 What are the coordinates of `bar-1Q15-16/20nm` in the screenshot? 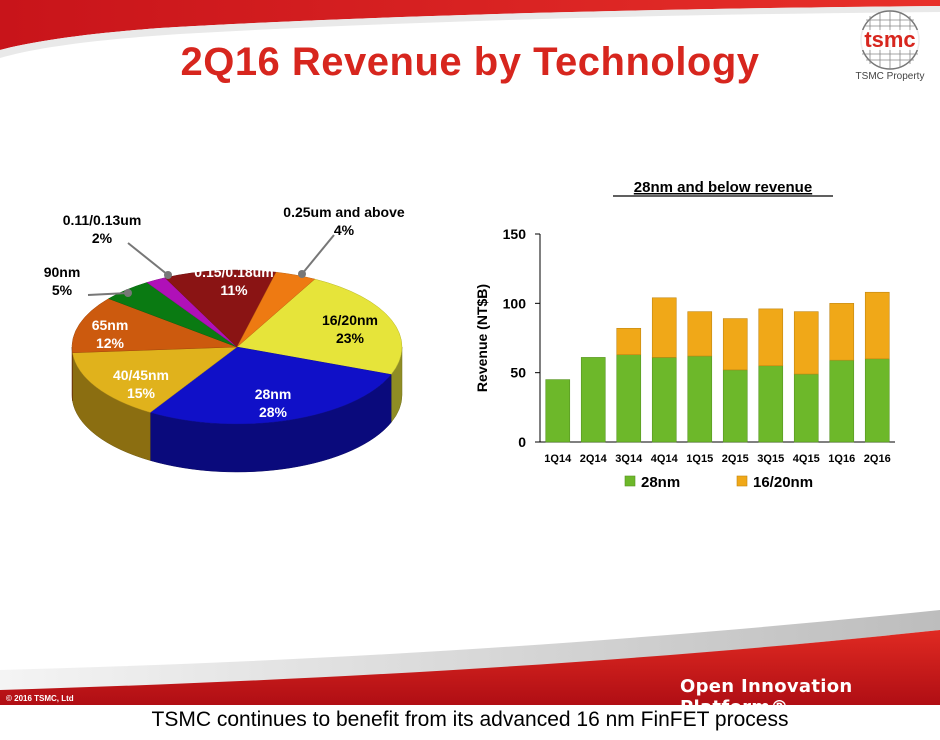 It's located at (700, 334).